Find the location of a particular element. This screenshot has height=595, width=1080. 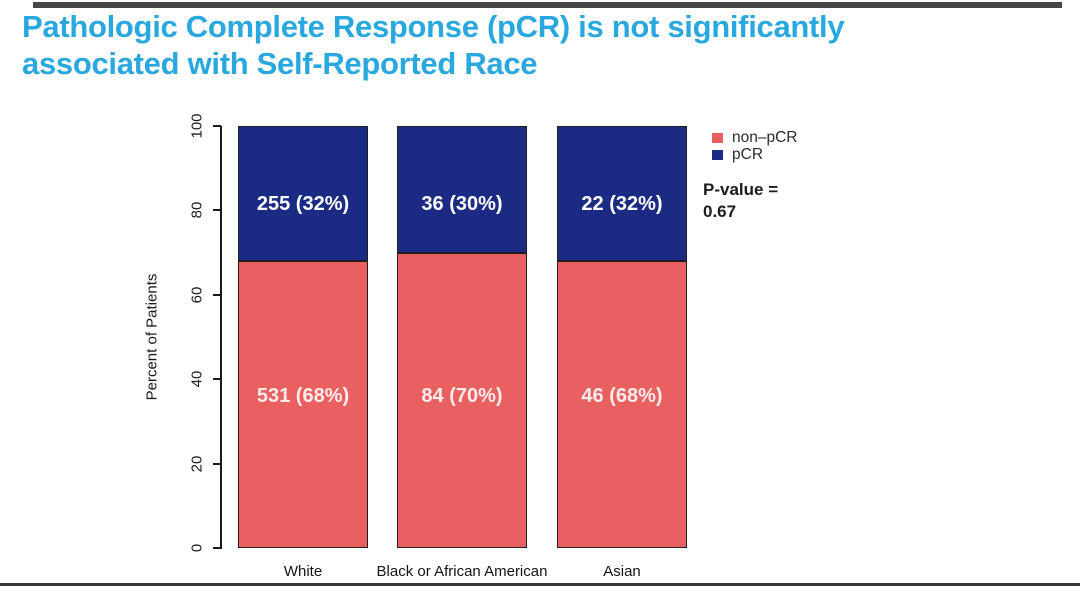

y-tick-label-text: 40 is located at coordinates (197, 379).